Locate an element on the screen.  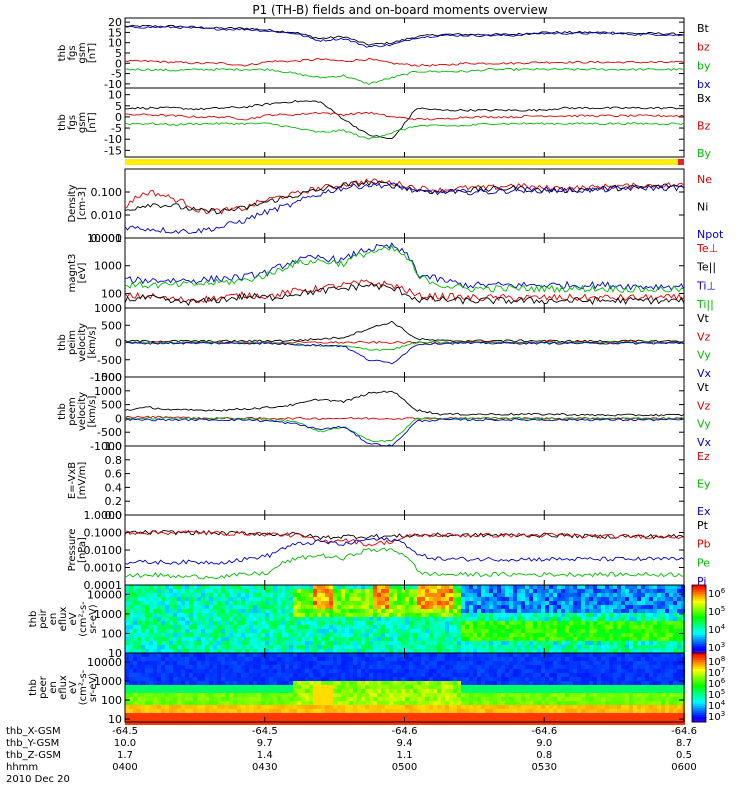
legend-label: Te⊥ is located at coordinates (707, 248).